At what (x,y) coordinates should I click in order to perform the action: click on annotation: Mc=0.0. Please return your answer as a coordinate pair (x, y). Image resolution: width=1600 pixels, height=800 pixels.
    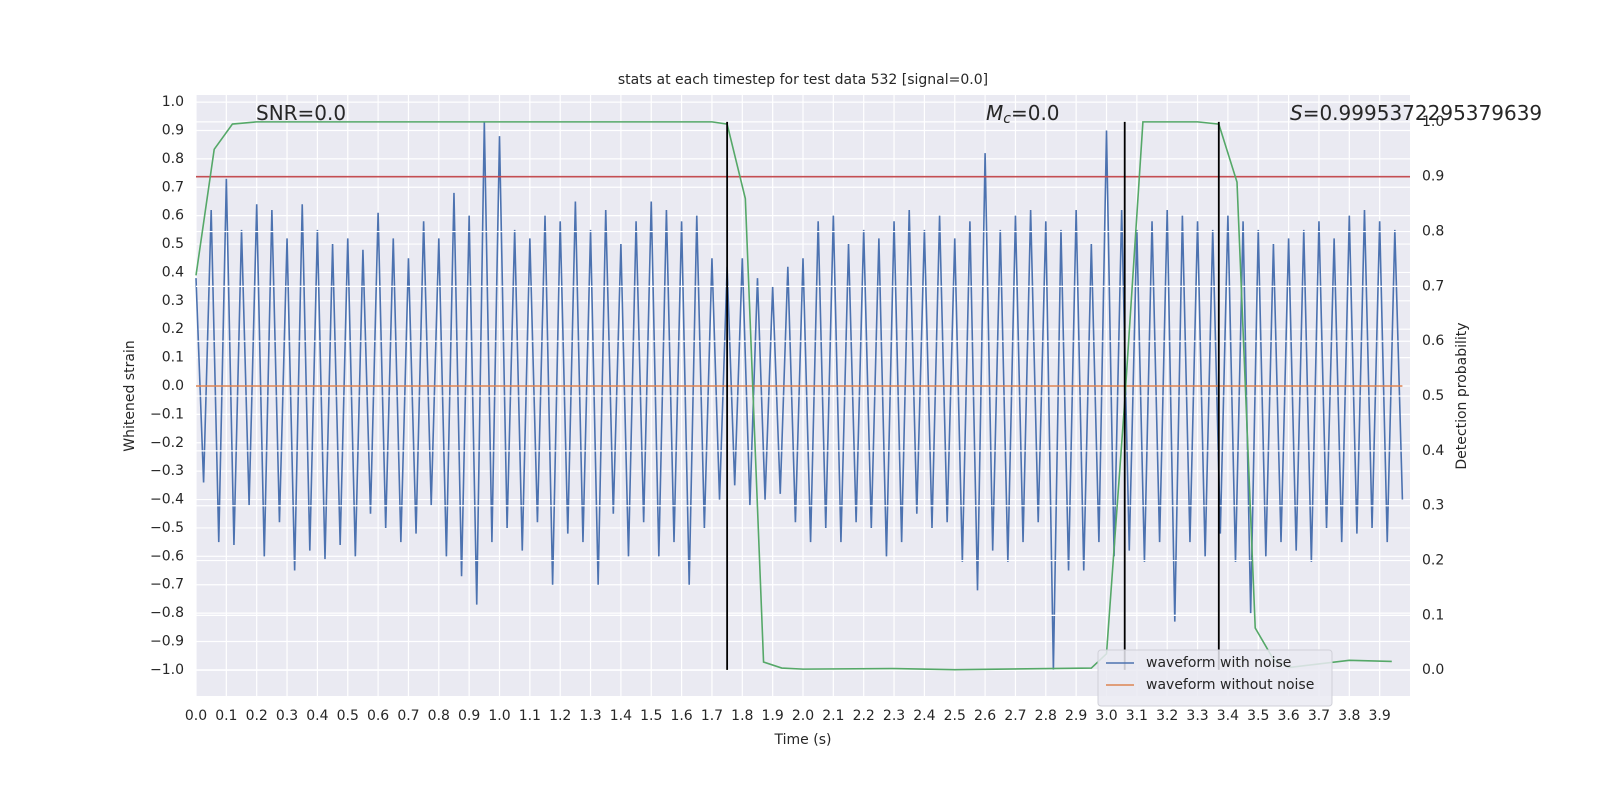
    Looking at the image, I should click on (1023, 114).